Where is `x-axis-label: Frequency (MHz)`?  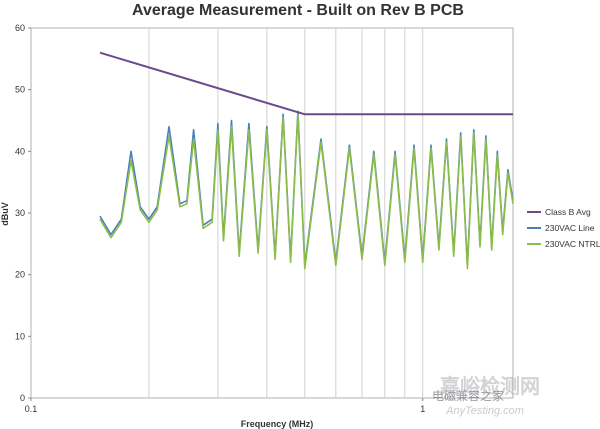
x-axis-label: Frequency (MHz) is located at coordinates (277, 424).